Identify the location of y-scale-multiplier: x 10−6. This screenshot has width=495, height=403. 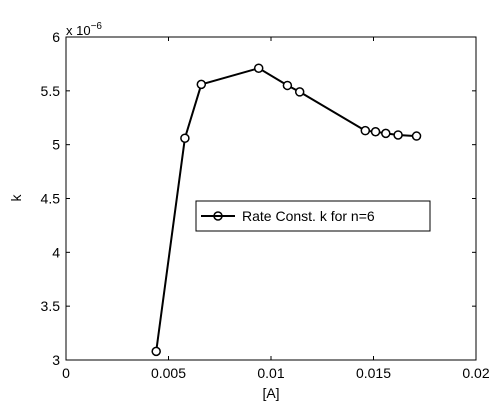
(84, 29).